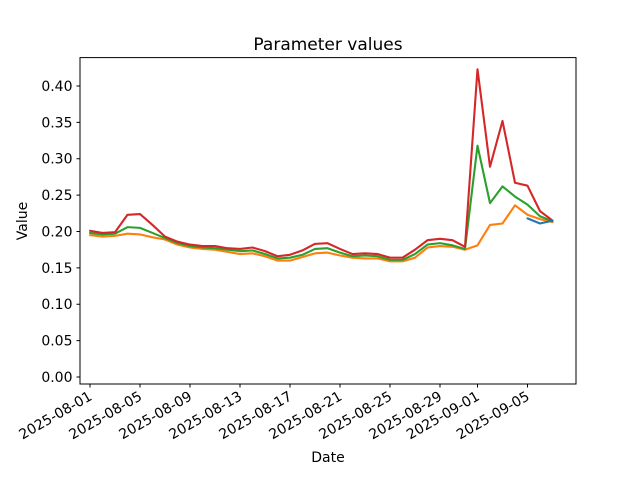 The image size is (640, 480). I want to click on y-tick-label: 0.40, so click(56, 87).